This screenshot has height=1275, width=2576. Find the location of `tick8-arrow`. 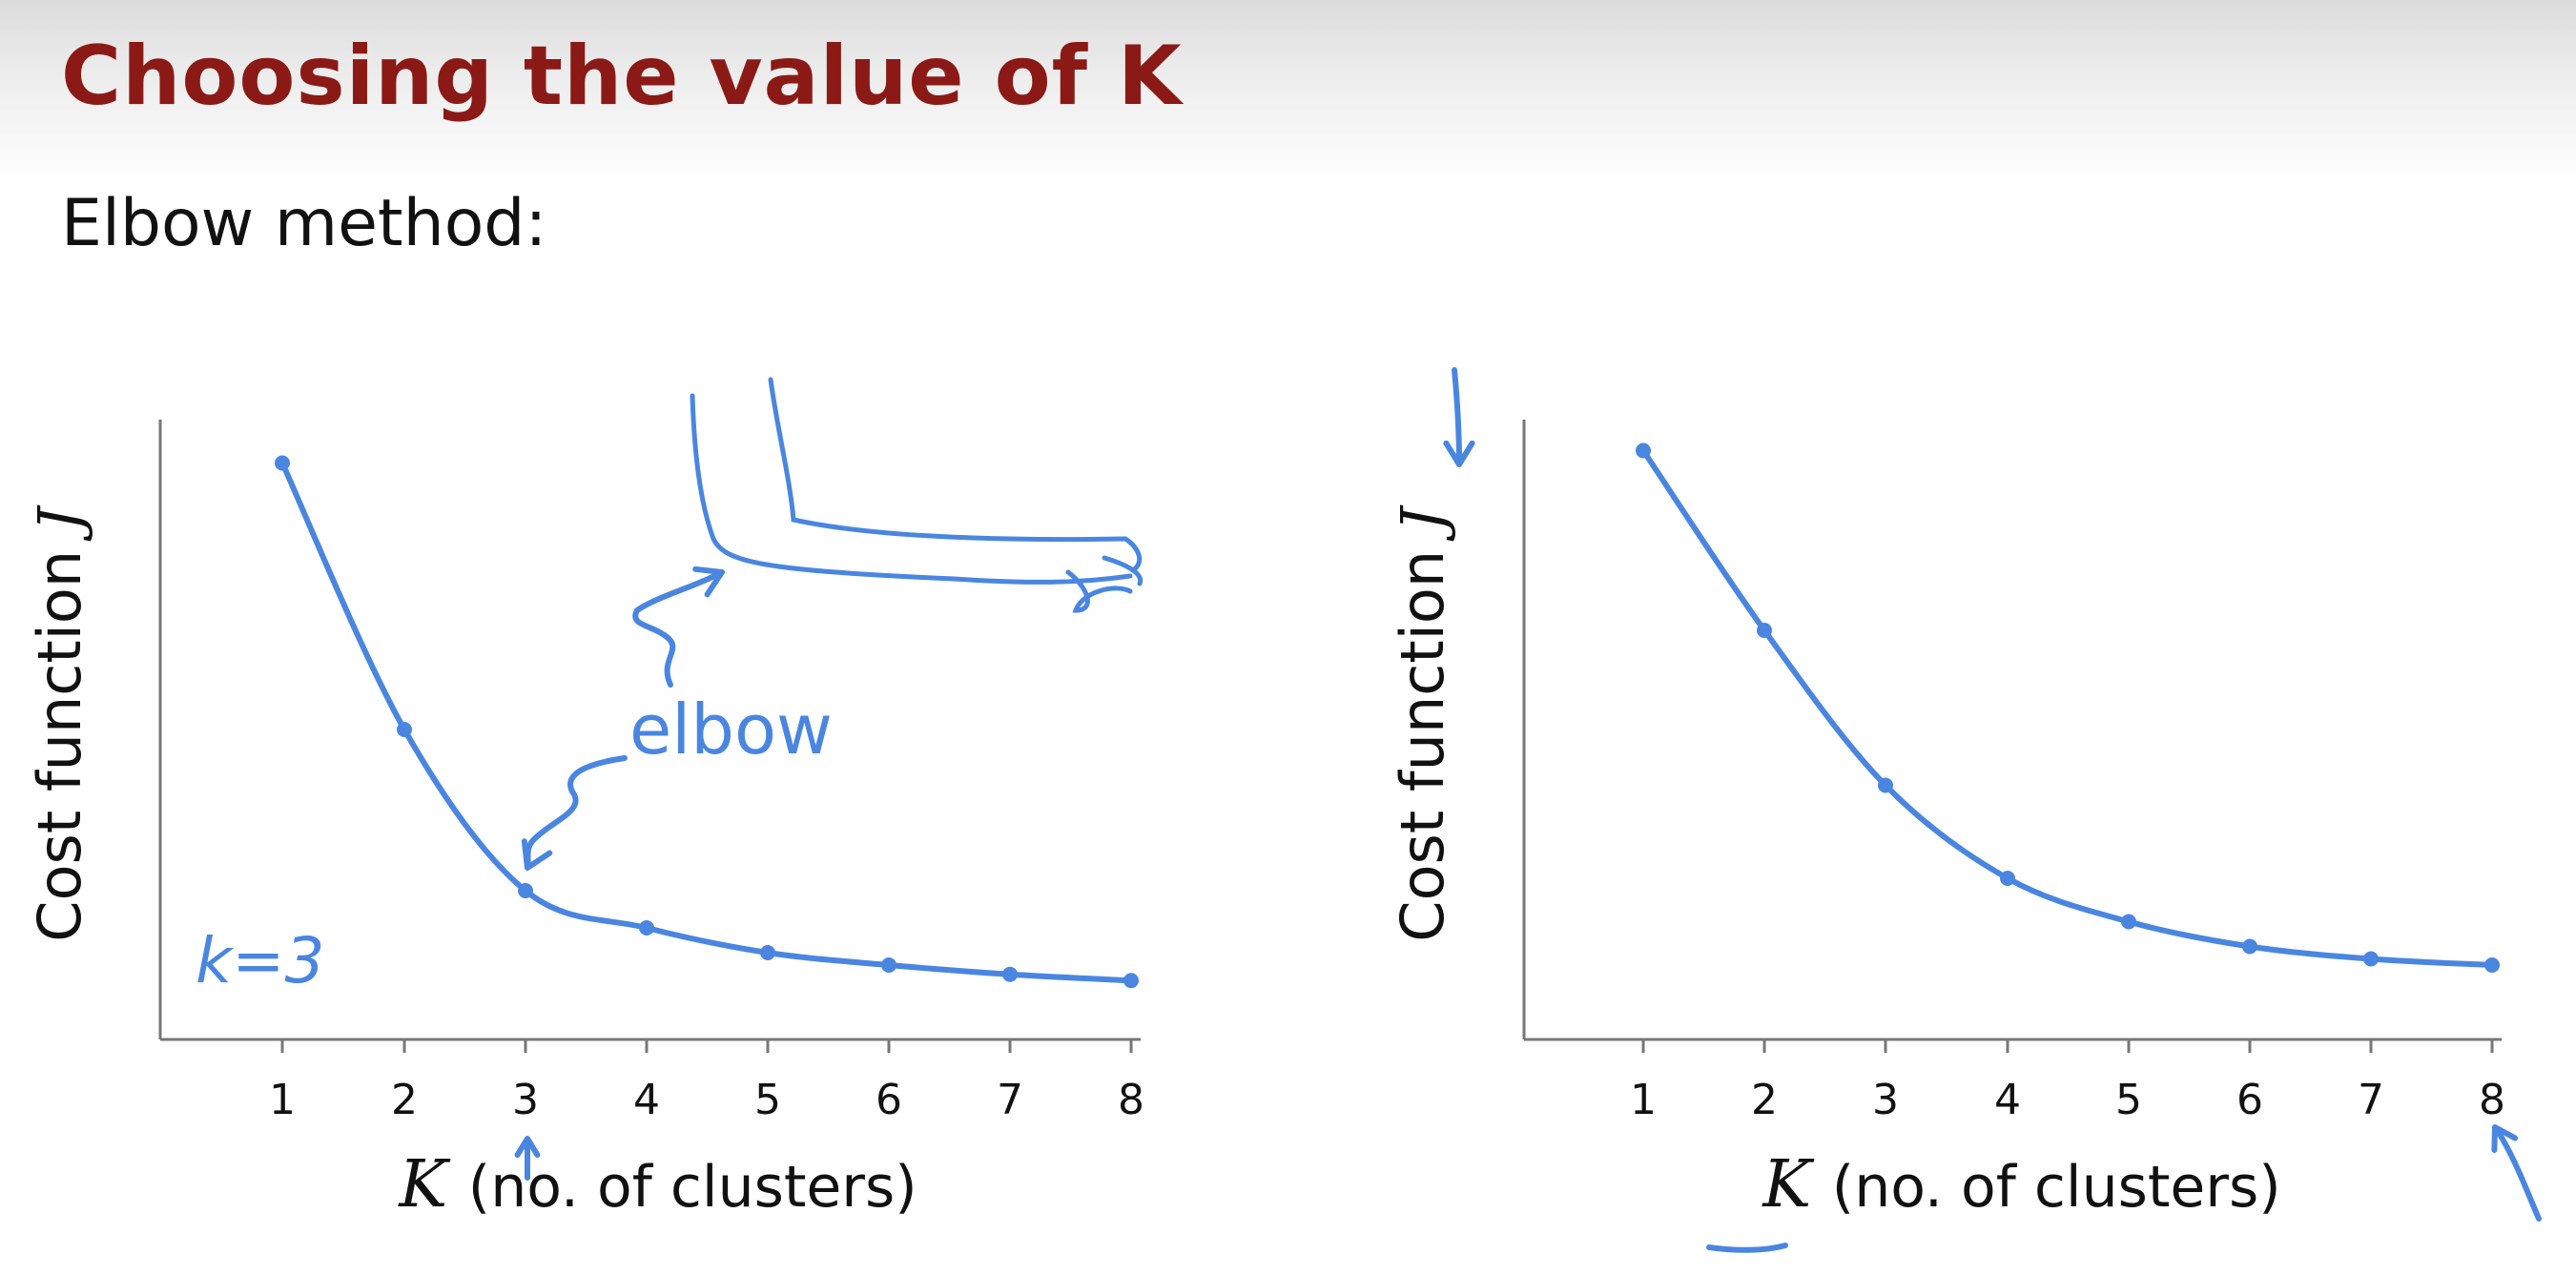

tick8-arrow is located at coordinates (2518, 1174).